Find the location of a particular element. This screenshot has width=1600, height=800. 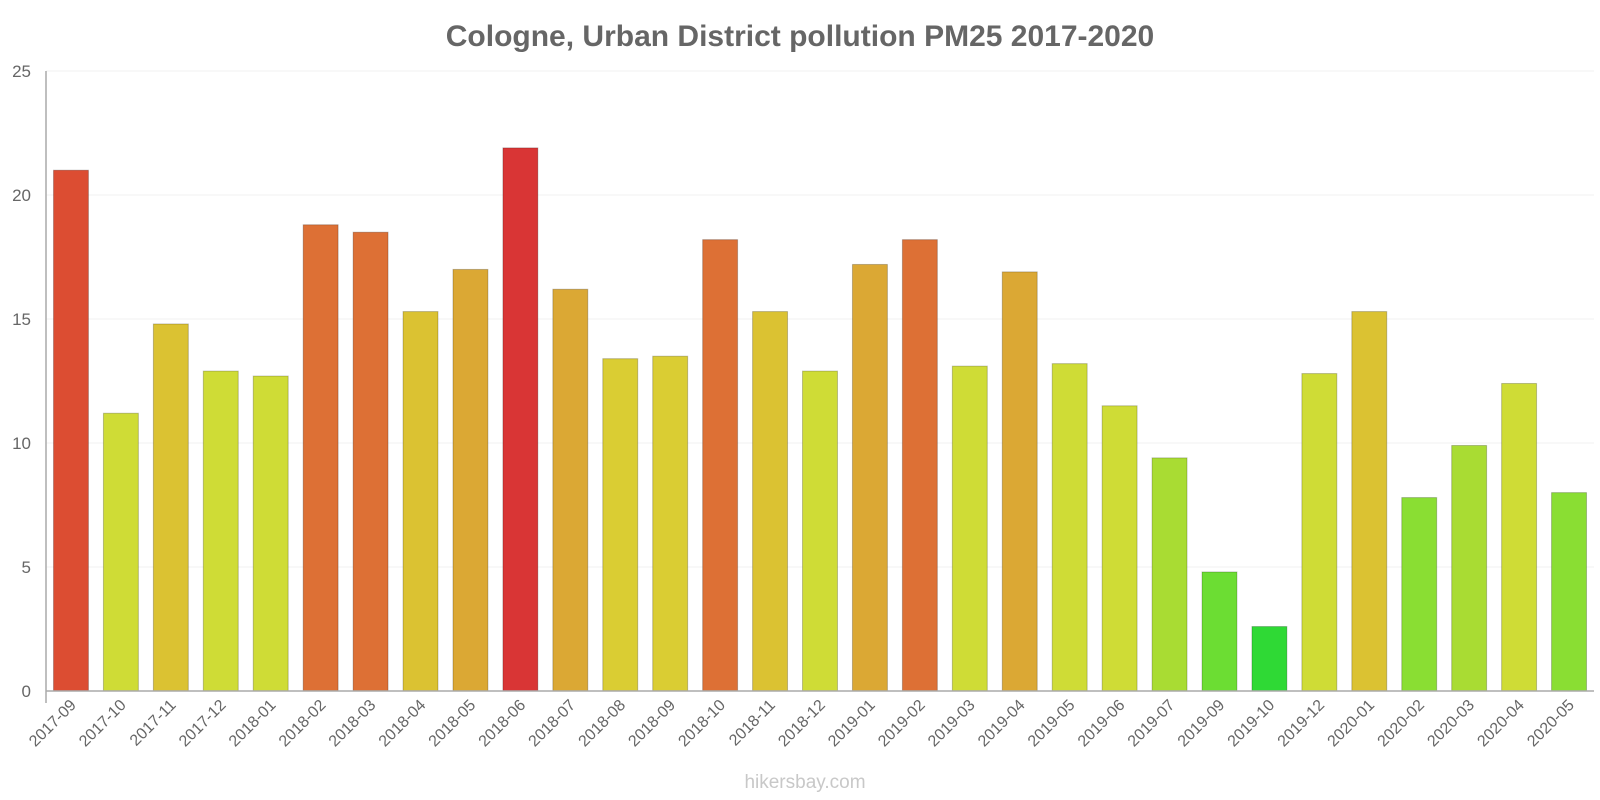

x-tick-label: 2019-04 is located at coordinates (1002, 724).